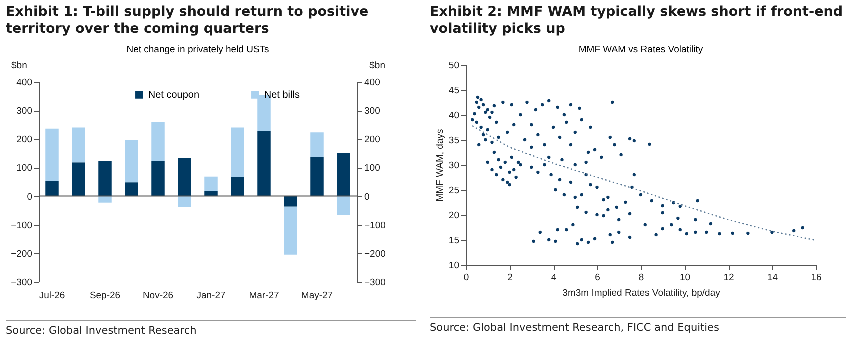  Describe the element at coordinates (105, 296) in the screenshot. I see `x-tick-label: Sep-26` at that location.